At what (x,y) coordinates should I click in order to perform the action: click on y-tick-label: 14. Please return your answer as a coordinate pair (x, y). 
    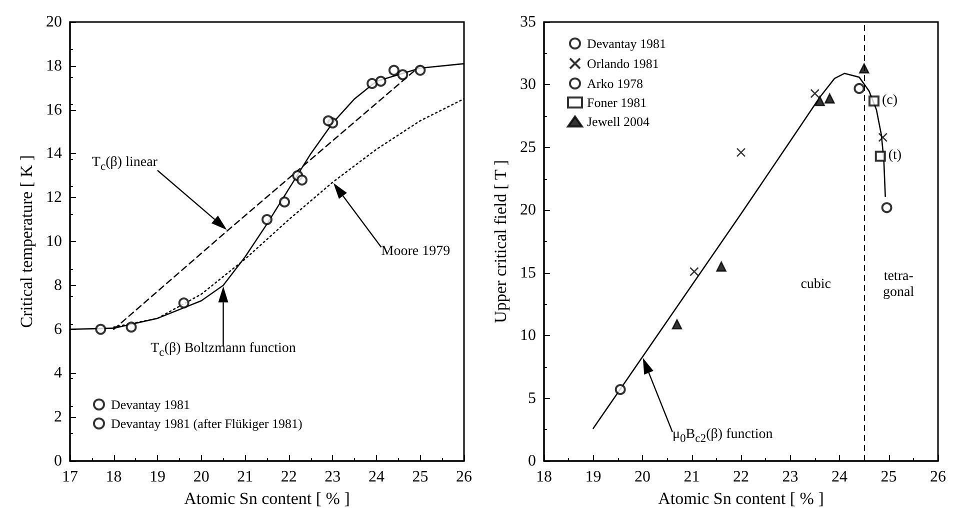
    Looking at the image, I should click on (54, 153).